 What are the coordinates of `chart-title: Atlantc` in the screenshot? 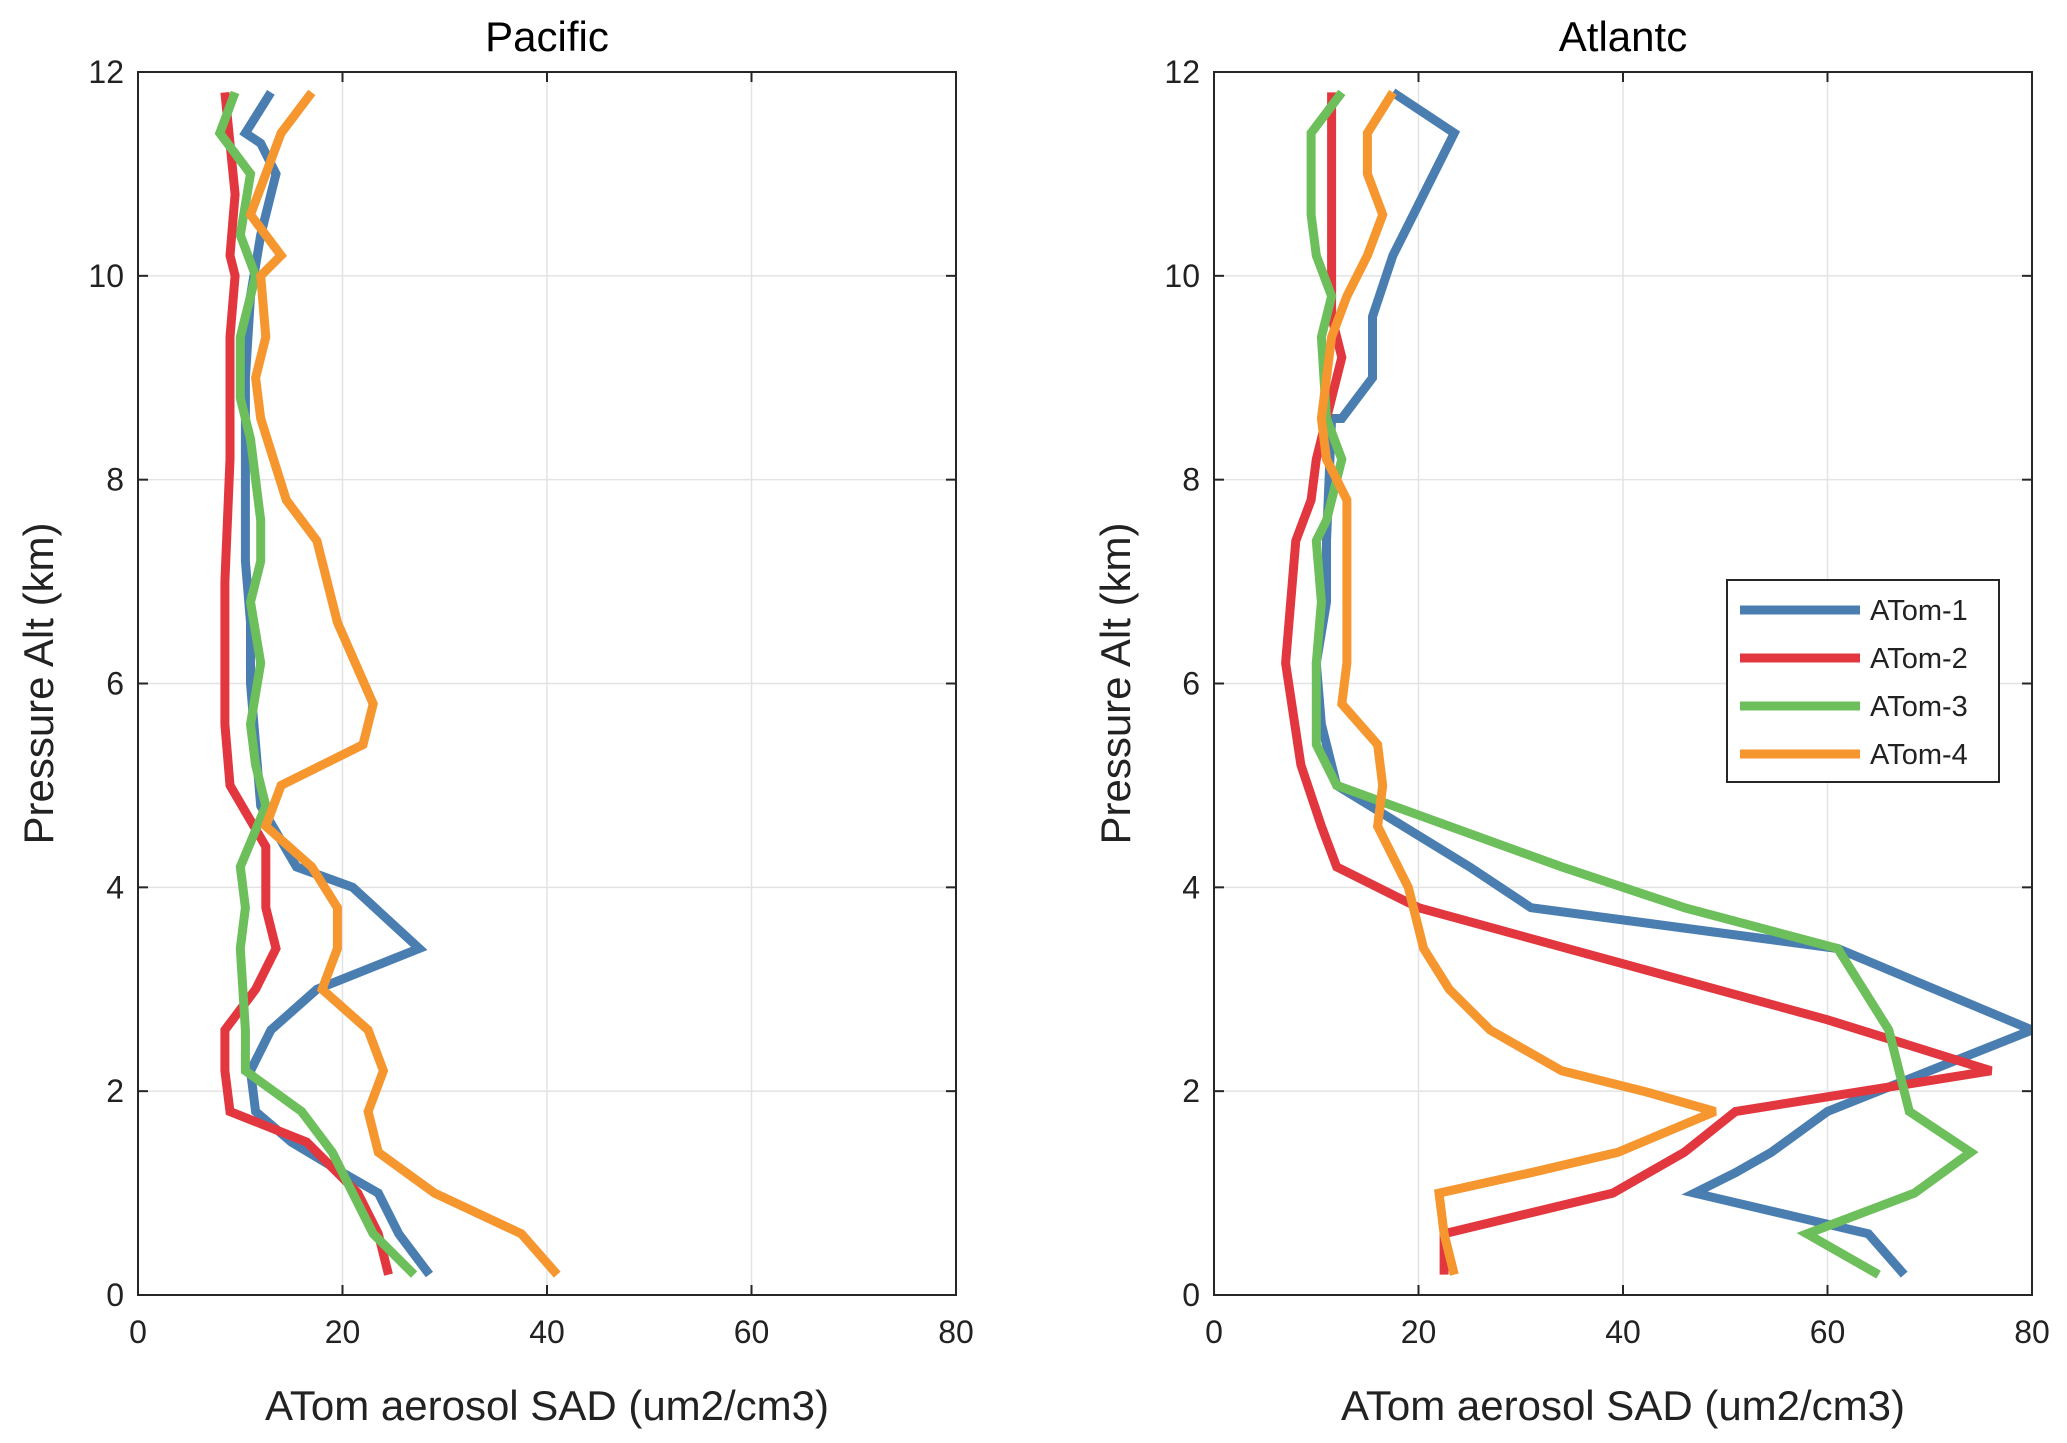 It's located at (1623, 36).